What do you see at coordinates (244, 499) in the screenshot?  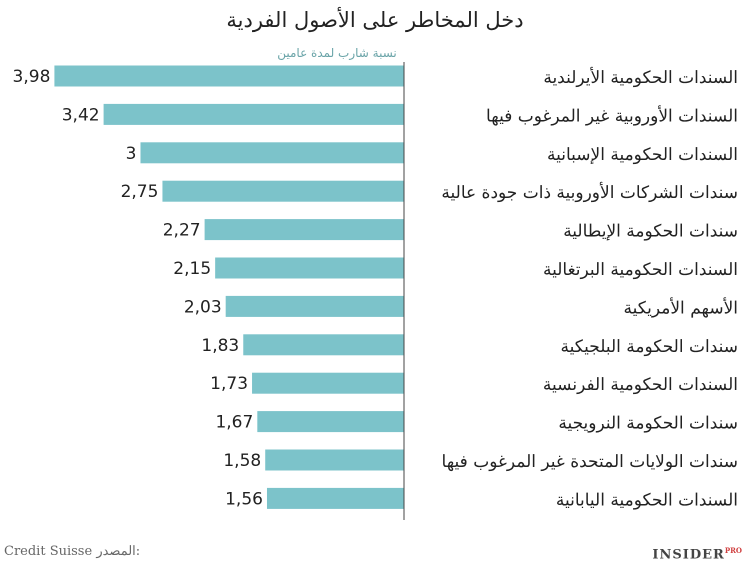 I see `bar-value-label: 1,56` at bounding box center [244, 499].